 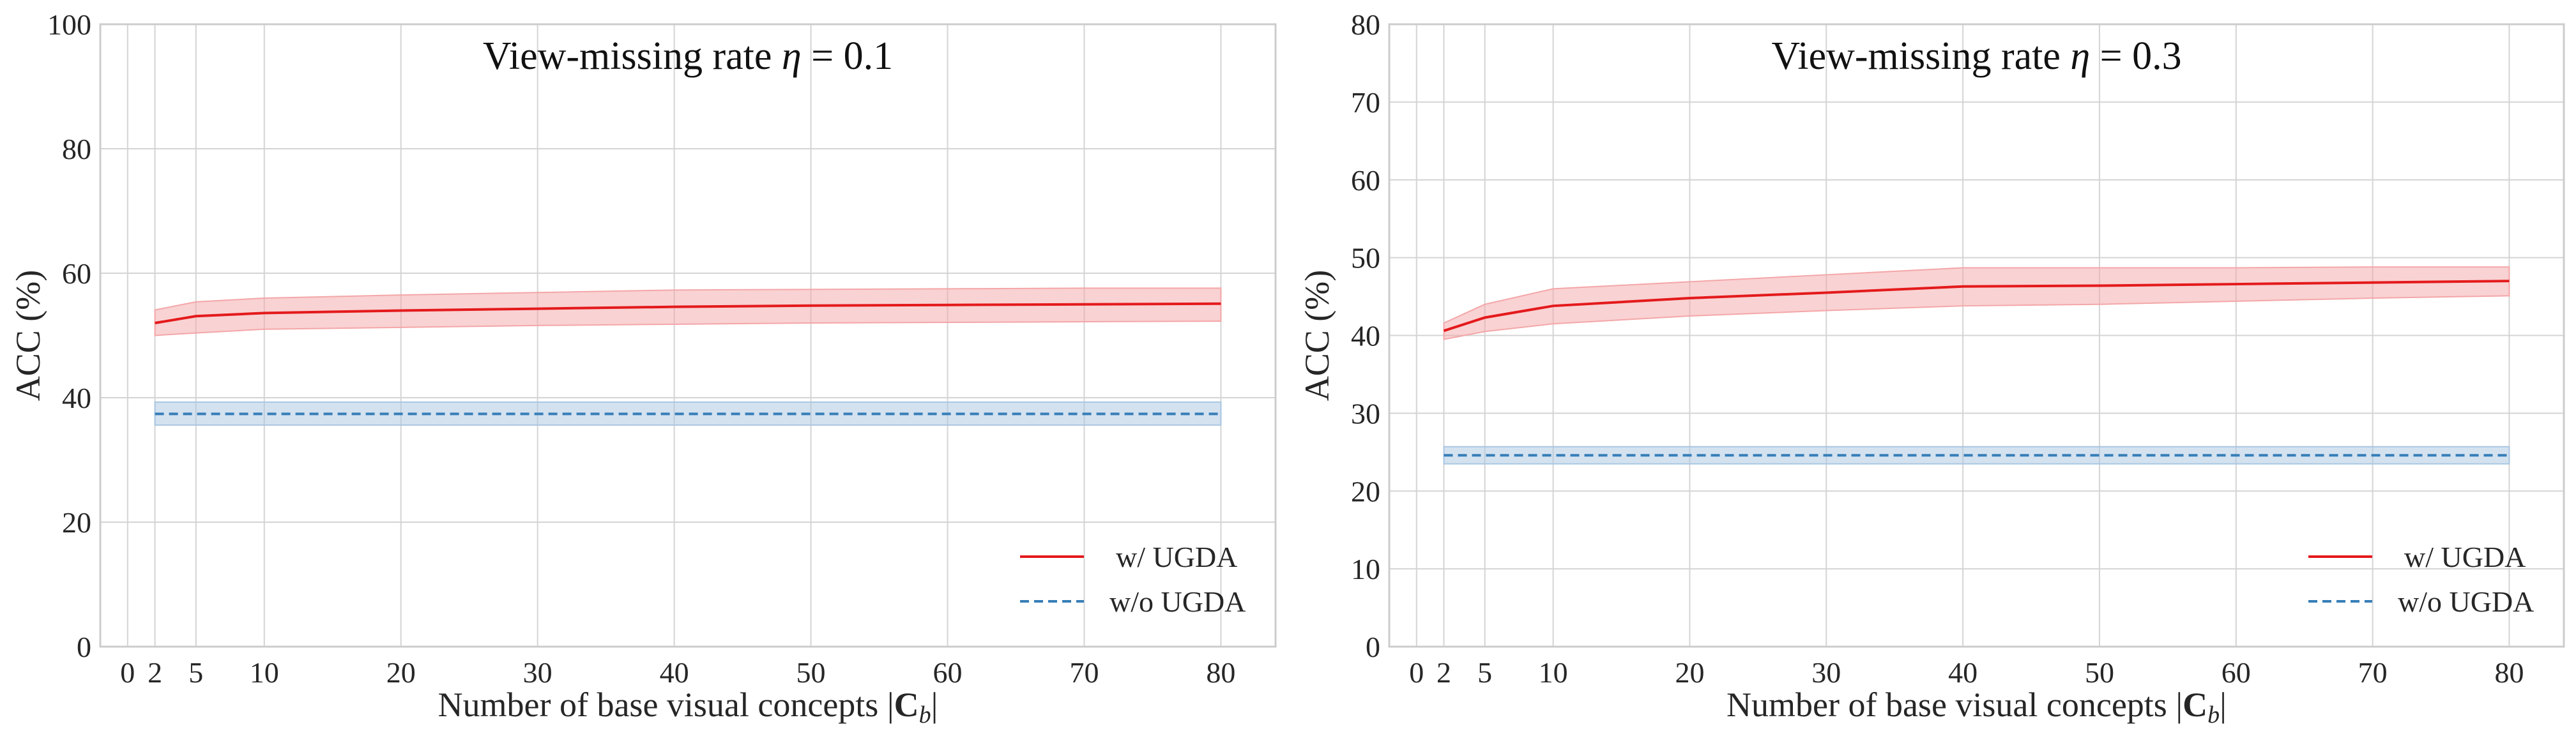 What do you see at coordinates (2135, 56) in the screenshot?
I see `title-suffix: = 0.3` at bounding box center [2135, 56].